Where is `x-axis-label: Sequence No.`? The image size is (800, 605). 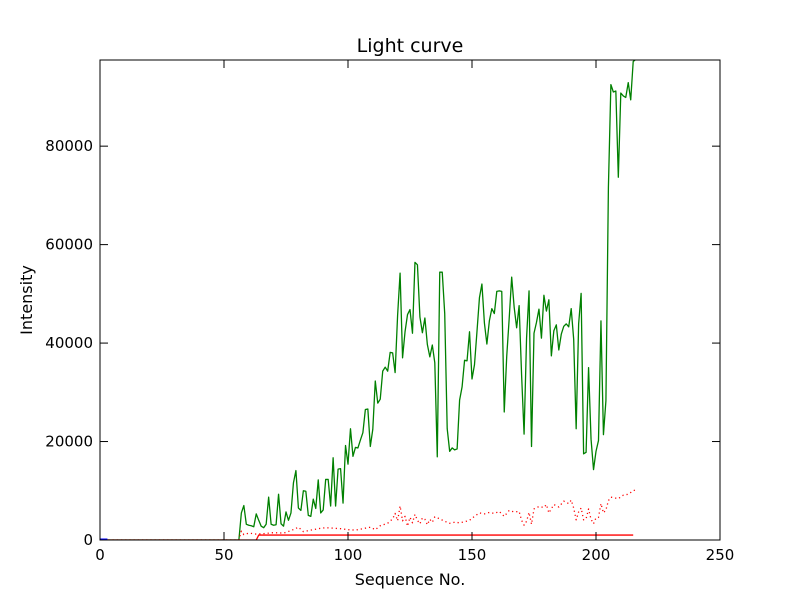
x-axis-label: Sequence No. is located at coordinates (410, 579).